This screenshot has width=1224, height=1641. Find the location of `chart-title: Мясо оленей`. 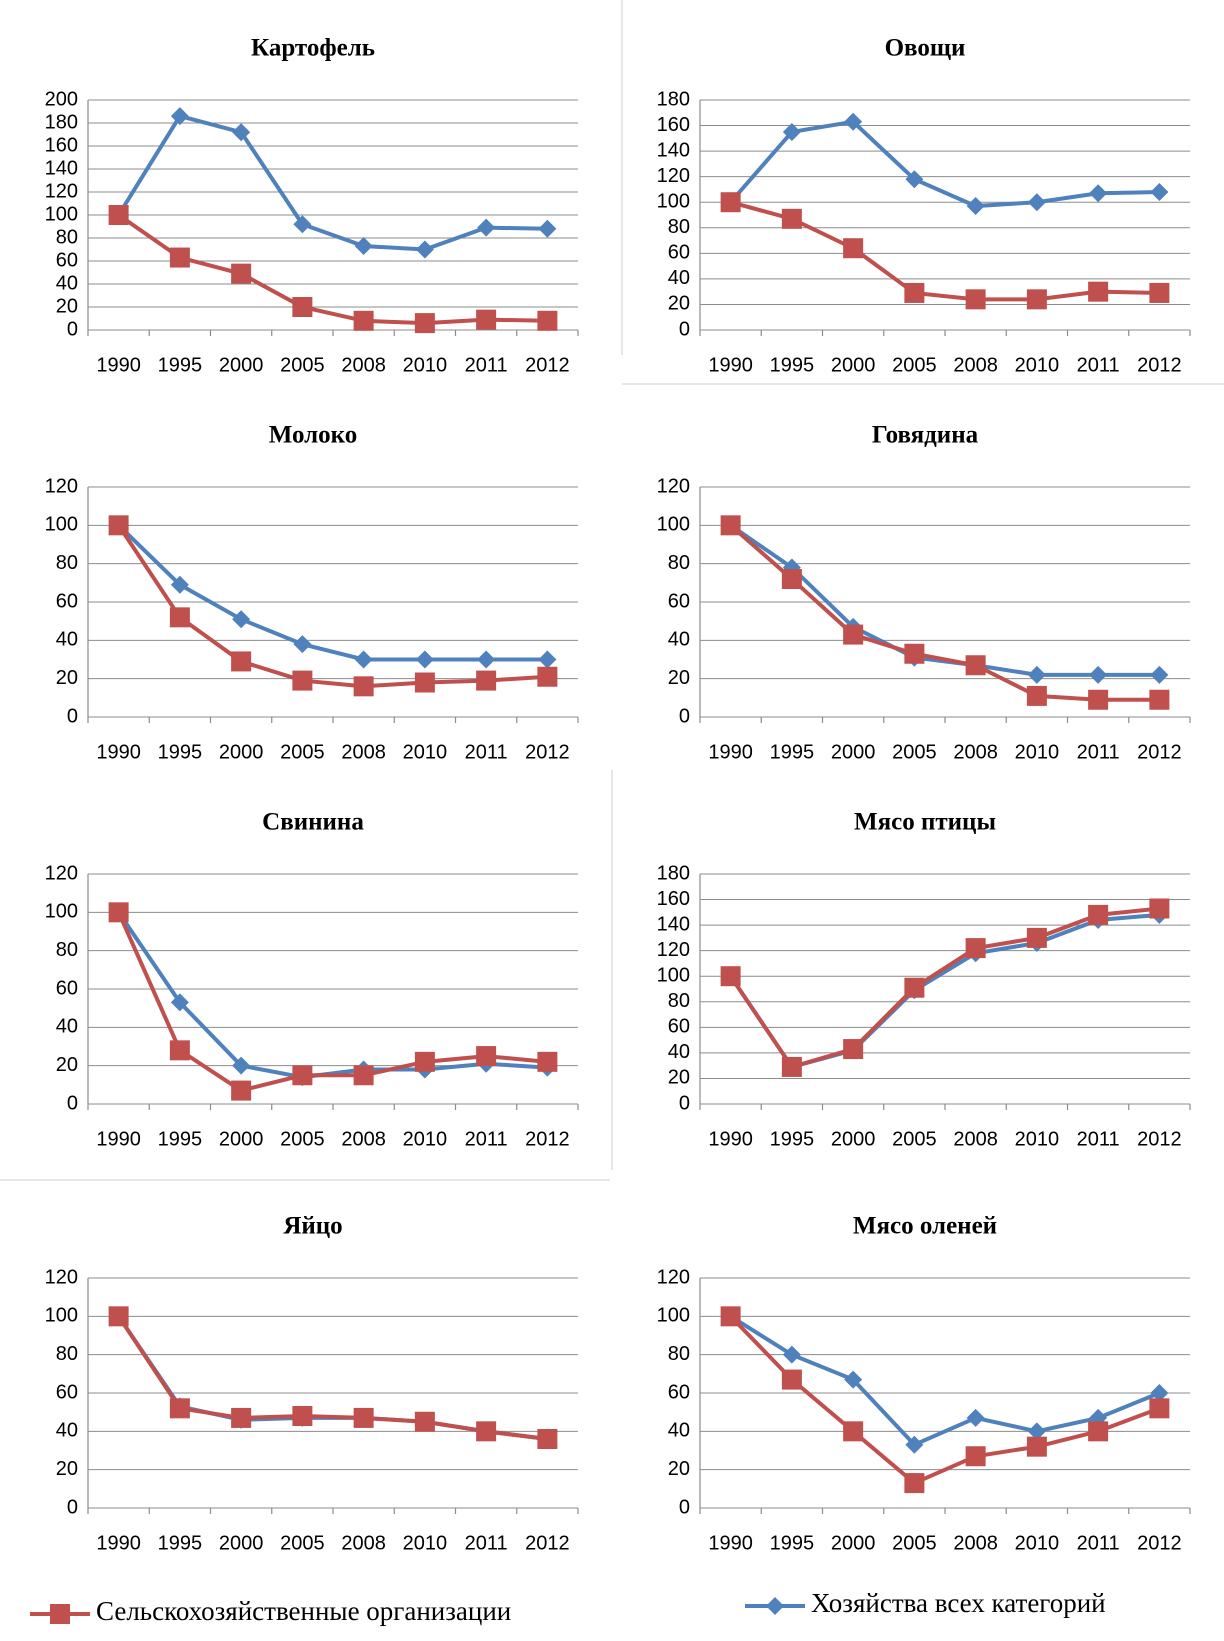

chart-title: Мясо оленей is located at coordinates (925, 1226).